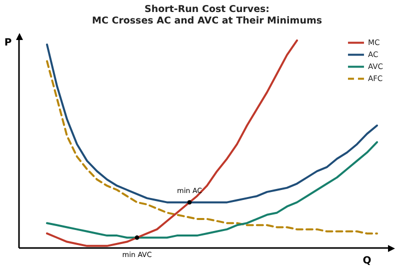  What do you see at coordinates (8, 42) in the screenshot?
I see `y-axis-title: P` at bounding box center [8, 42].